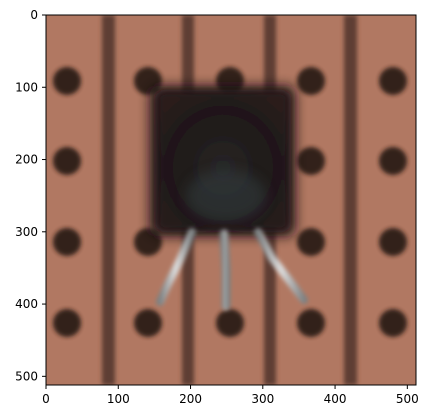 The image size is (430, 418). Describe the element at coordinates (26, 304) in the screenshot. I see `y-tick-label: 400` at that location.